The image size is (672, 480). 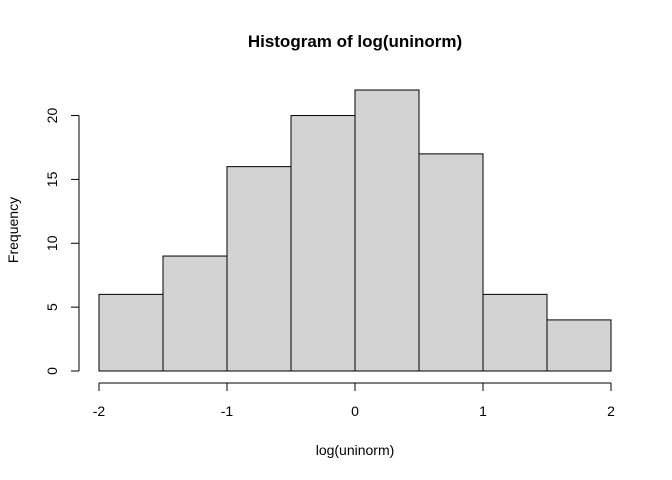 What do you see at coordinates (227, 411) in the screenshot?
I see `x-tick-label: -1` at bounding box center [227, 411].